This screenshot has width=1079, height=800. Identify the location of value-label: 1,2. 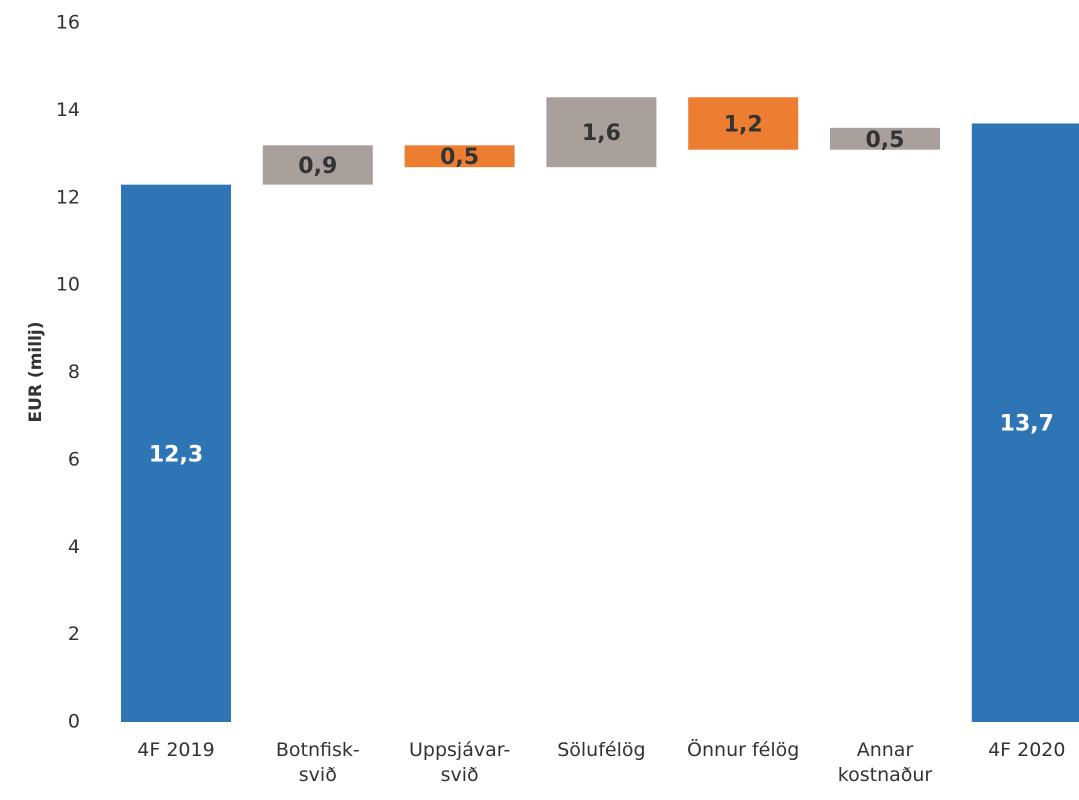
(743, 124).